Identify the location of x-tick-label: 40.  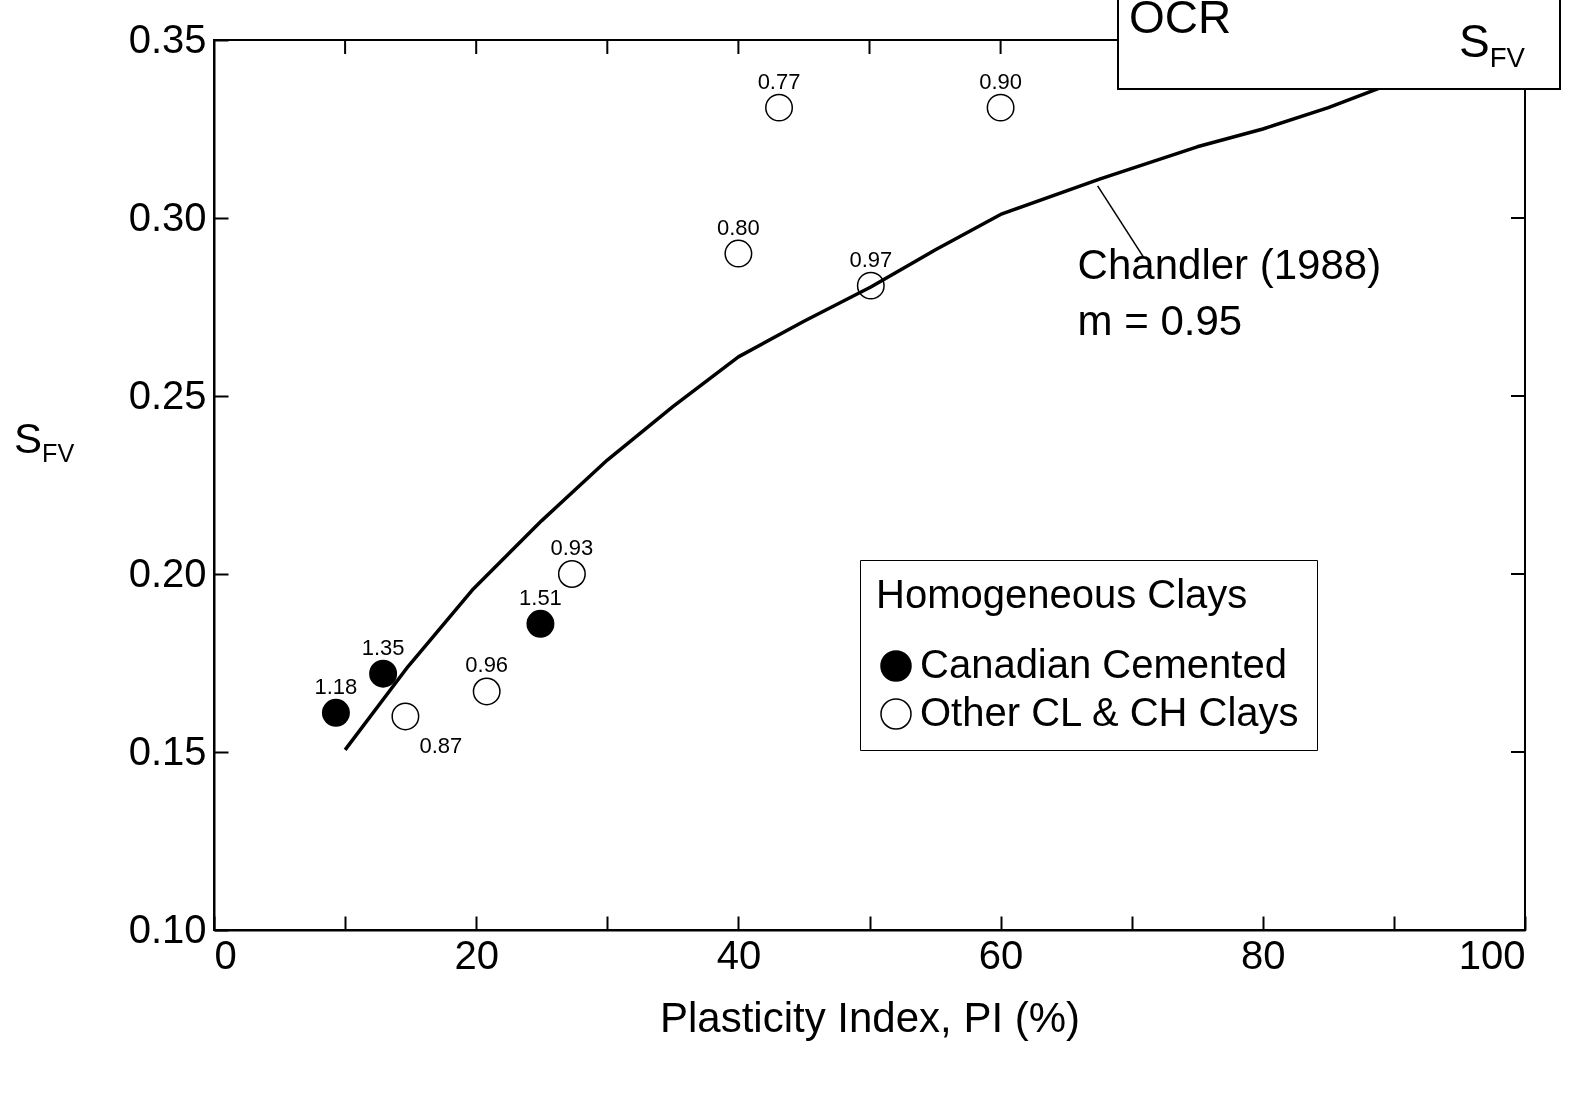
(739, 954).